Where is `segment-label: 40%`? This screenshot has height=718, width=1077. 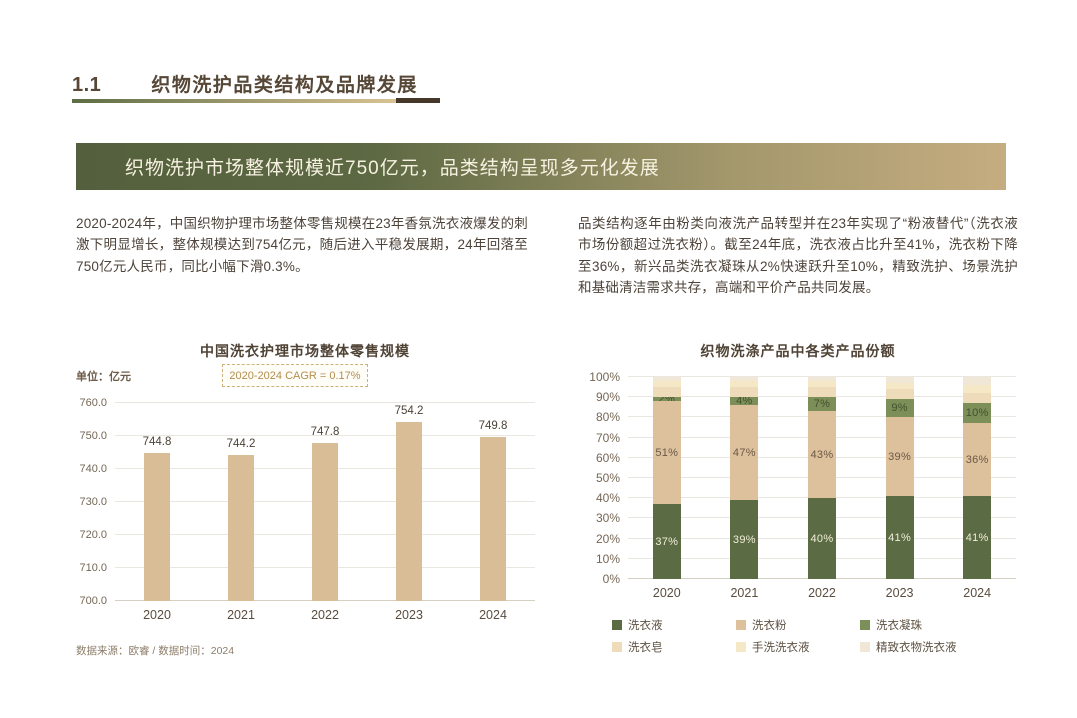 segment-label: 40% is located at coordinates (822, 538).